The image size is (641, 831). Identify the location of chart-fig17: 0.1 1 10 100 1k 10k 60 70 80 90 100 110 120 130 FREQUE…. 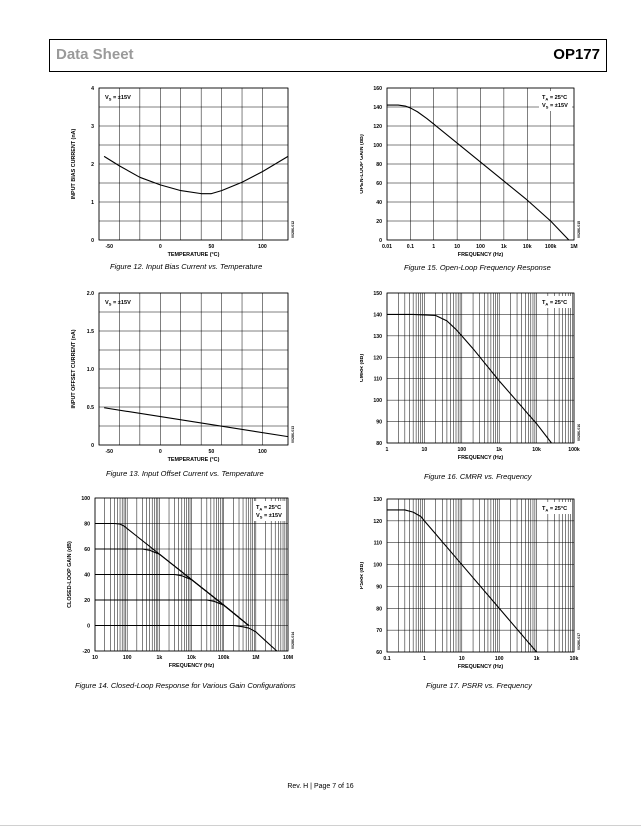
(480, 605).